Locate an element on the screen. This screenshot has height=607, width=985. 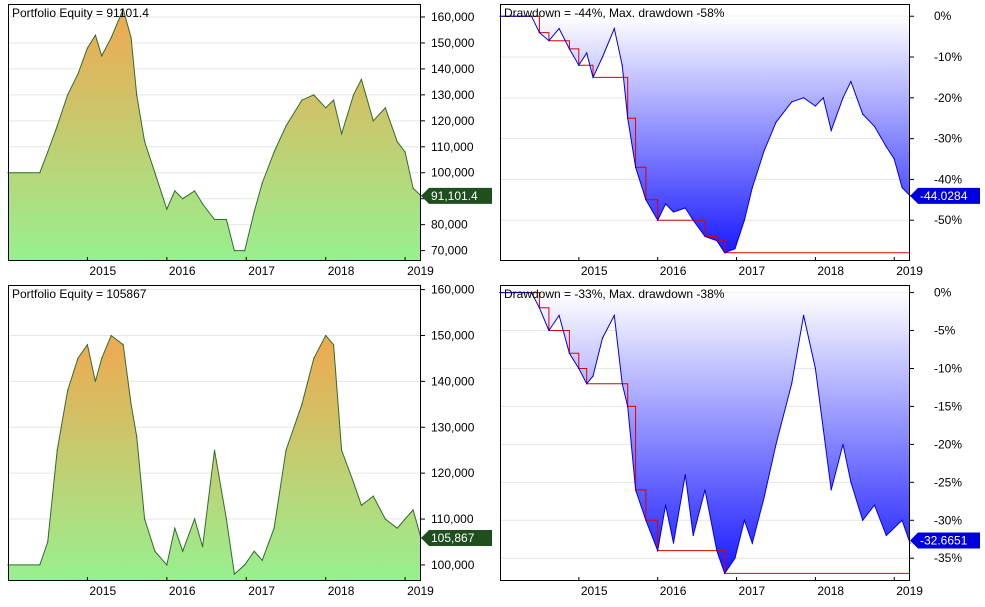
eq2-last-value-badge is located at coordinates (456, 538).